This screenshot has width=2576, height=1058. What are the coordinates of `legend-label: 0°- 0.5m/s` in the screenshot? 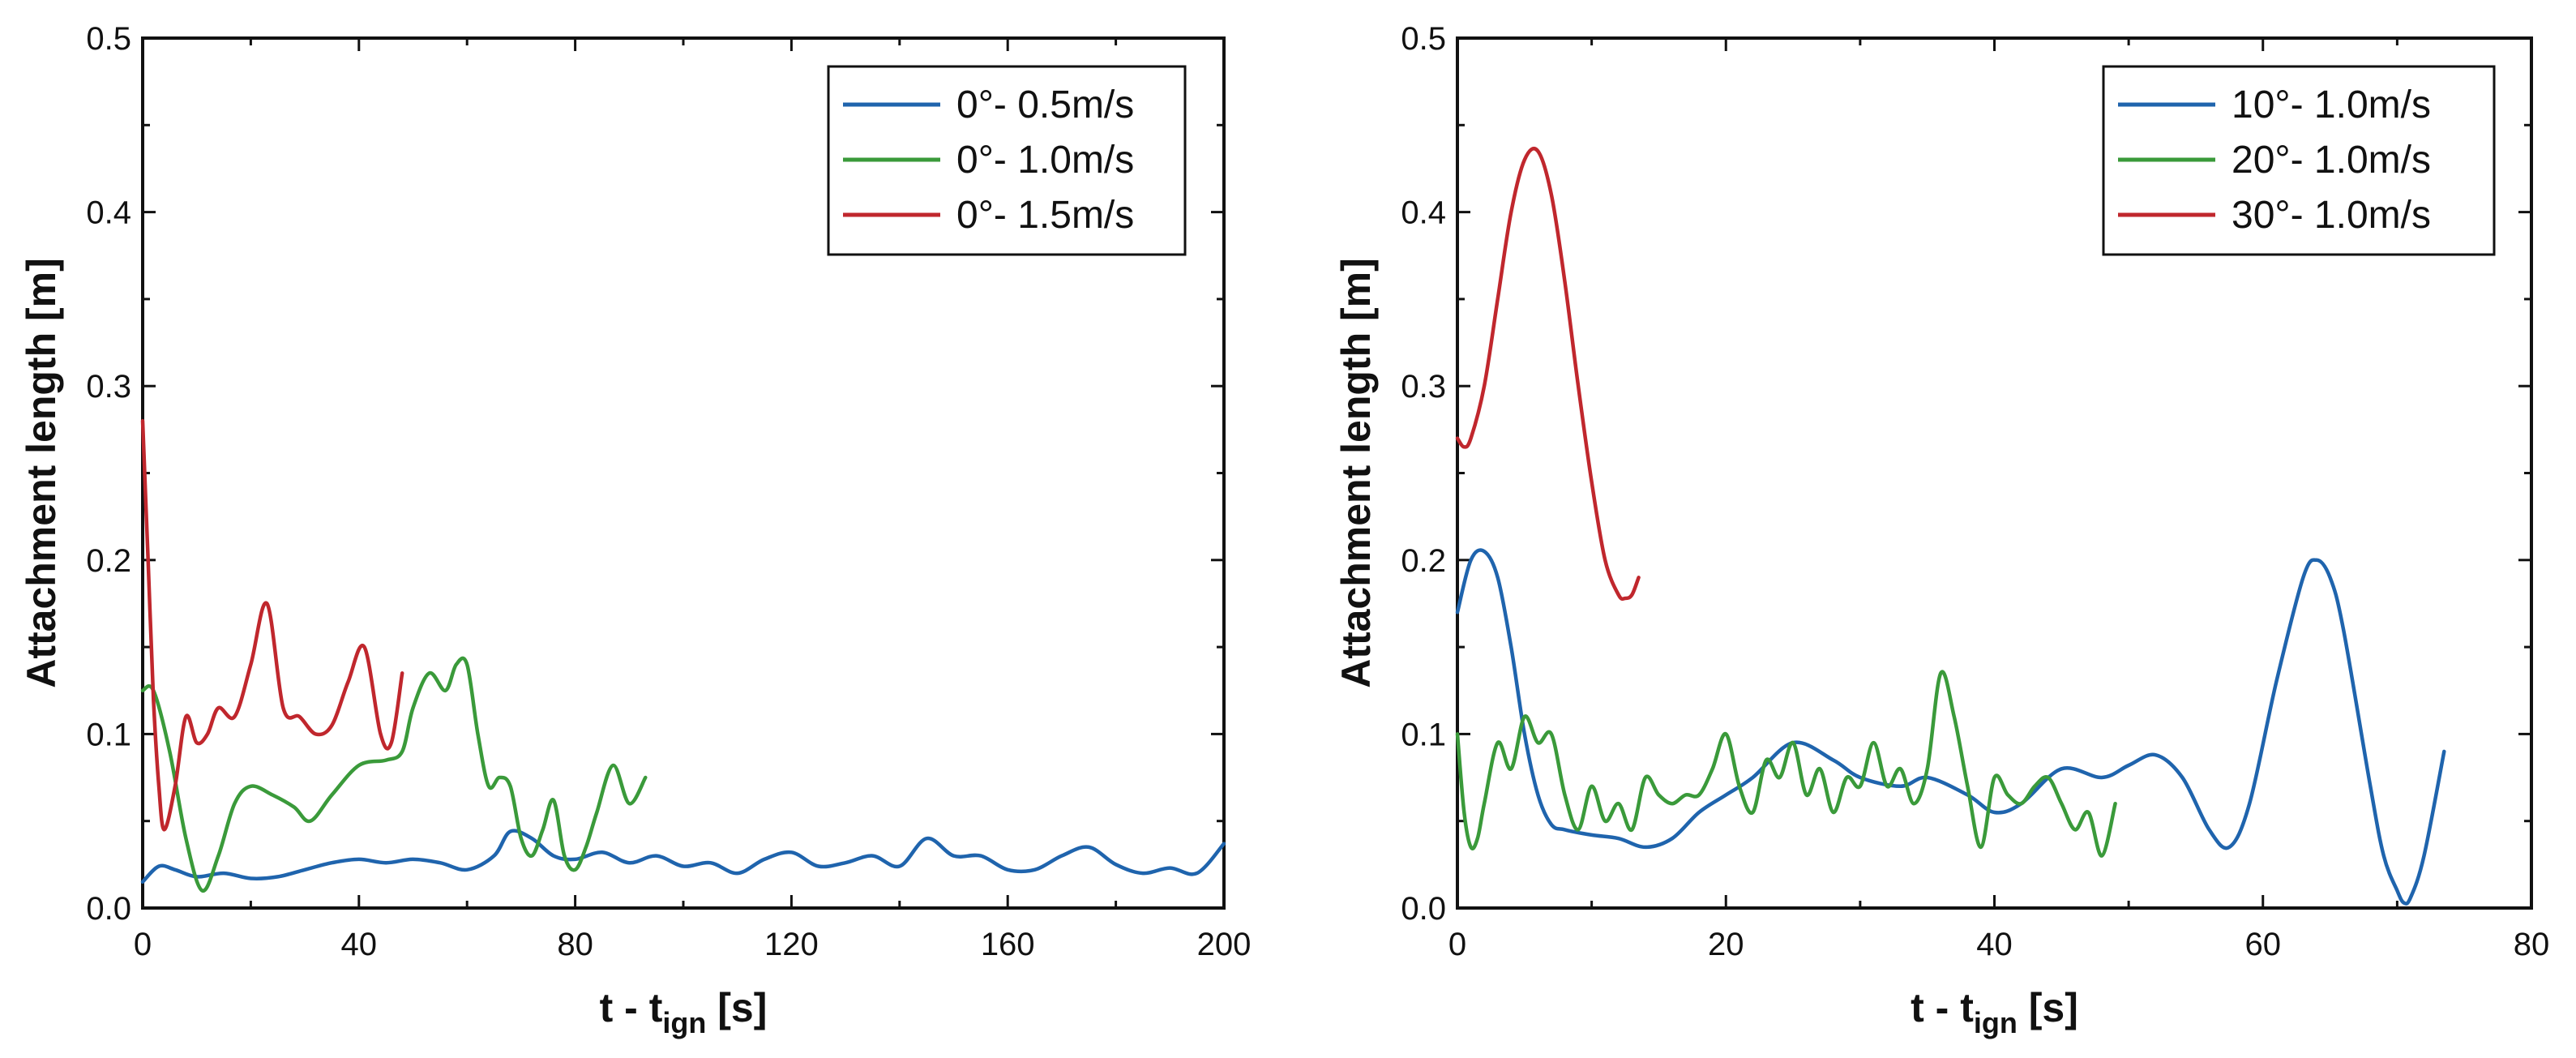 It's located at (1045, 105).